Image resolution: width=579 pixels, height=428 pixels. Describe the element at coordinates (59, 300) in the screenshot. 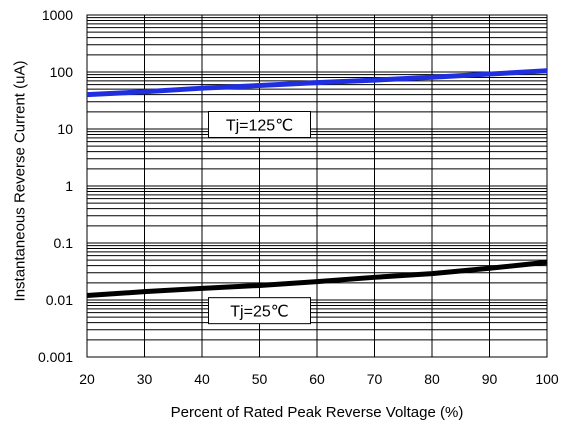

I see `y-tick-label: 0.01` at that location.